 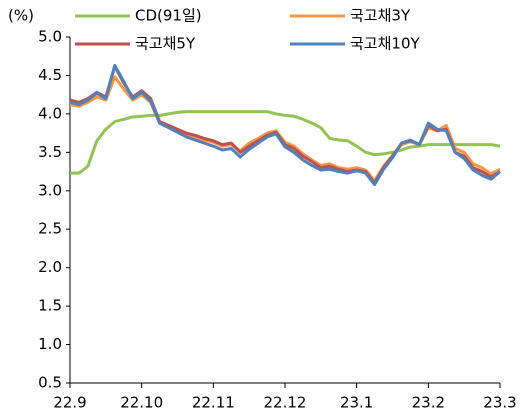 I want to click on y-tick-label: 1.5, so click(x=50, y=306).